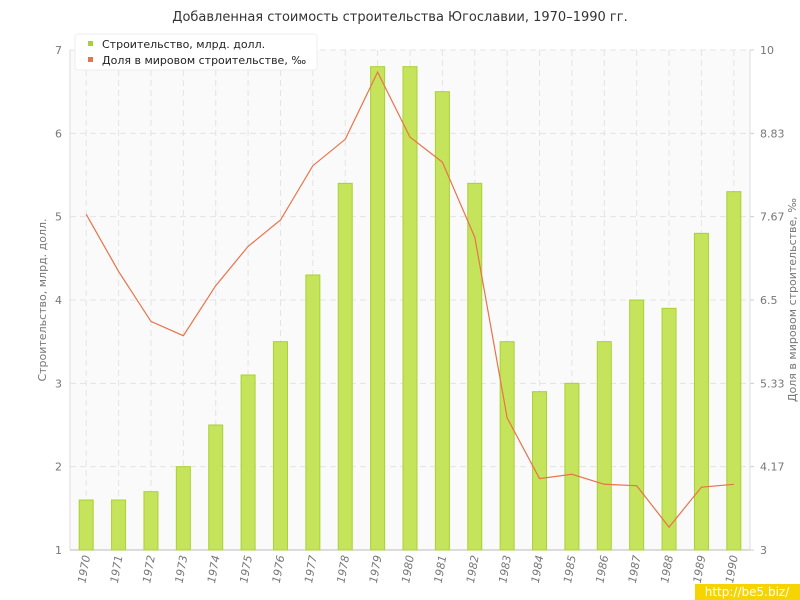 The width and height of the screenshot is (800, 600). I want to click on y2-tick-label: 4.17, so click(772, 467).